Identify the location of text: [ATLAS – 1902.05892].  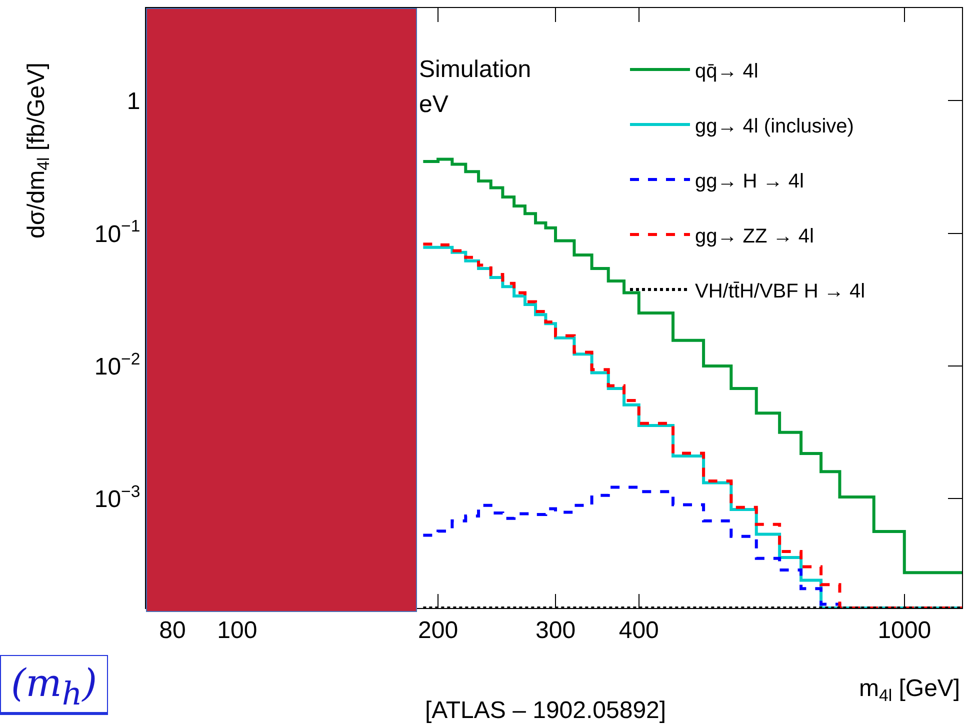
(545, 710).